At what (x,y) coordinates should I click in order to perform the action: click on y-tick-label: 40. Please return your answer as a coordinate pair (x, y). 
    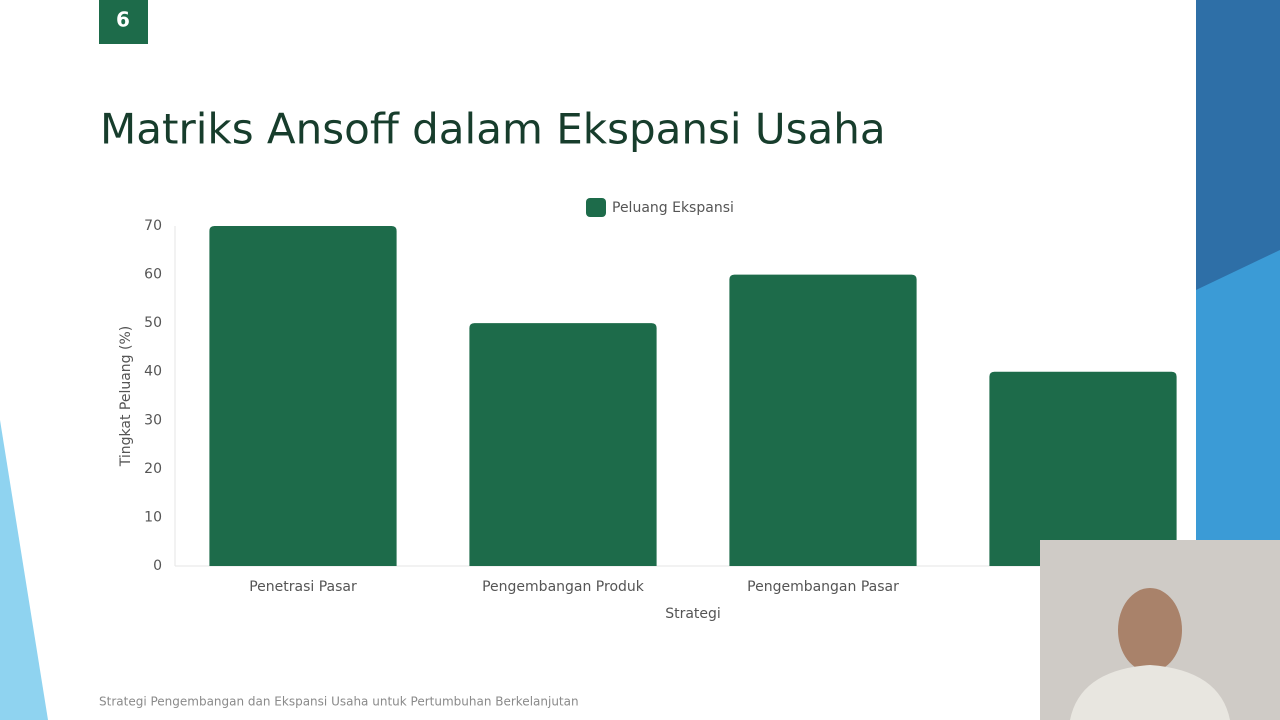
    Looking at the image, I should click on (153, 372).